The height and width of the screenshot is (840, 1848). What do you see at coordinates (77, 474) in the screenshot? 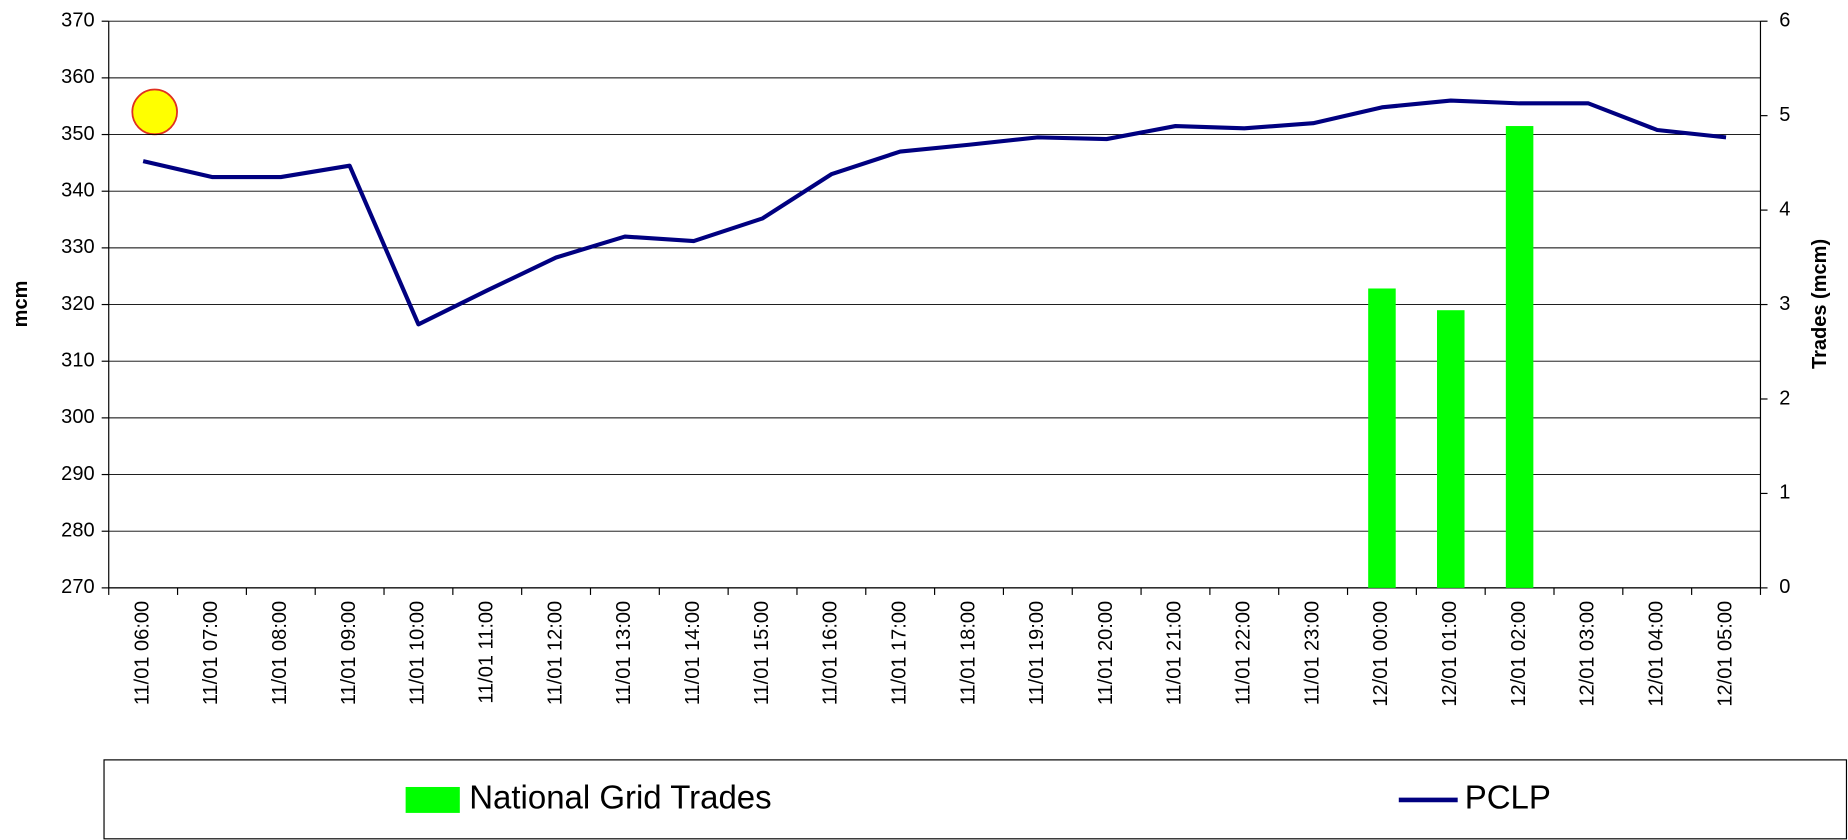
I see `y-tick-label: 290` at bounding box center [77, 474].